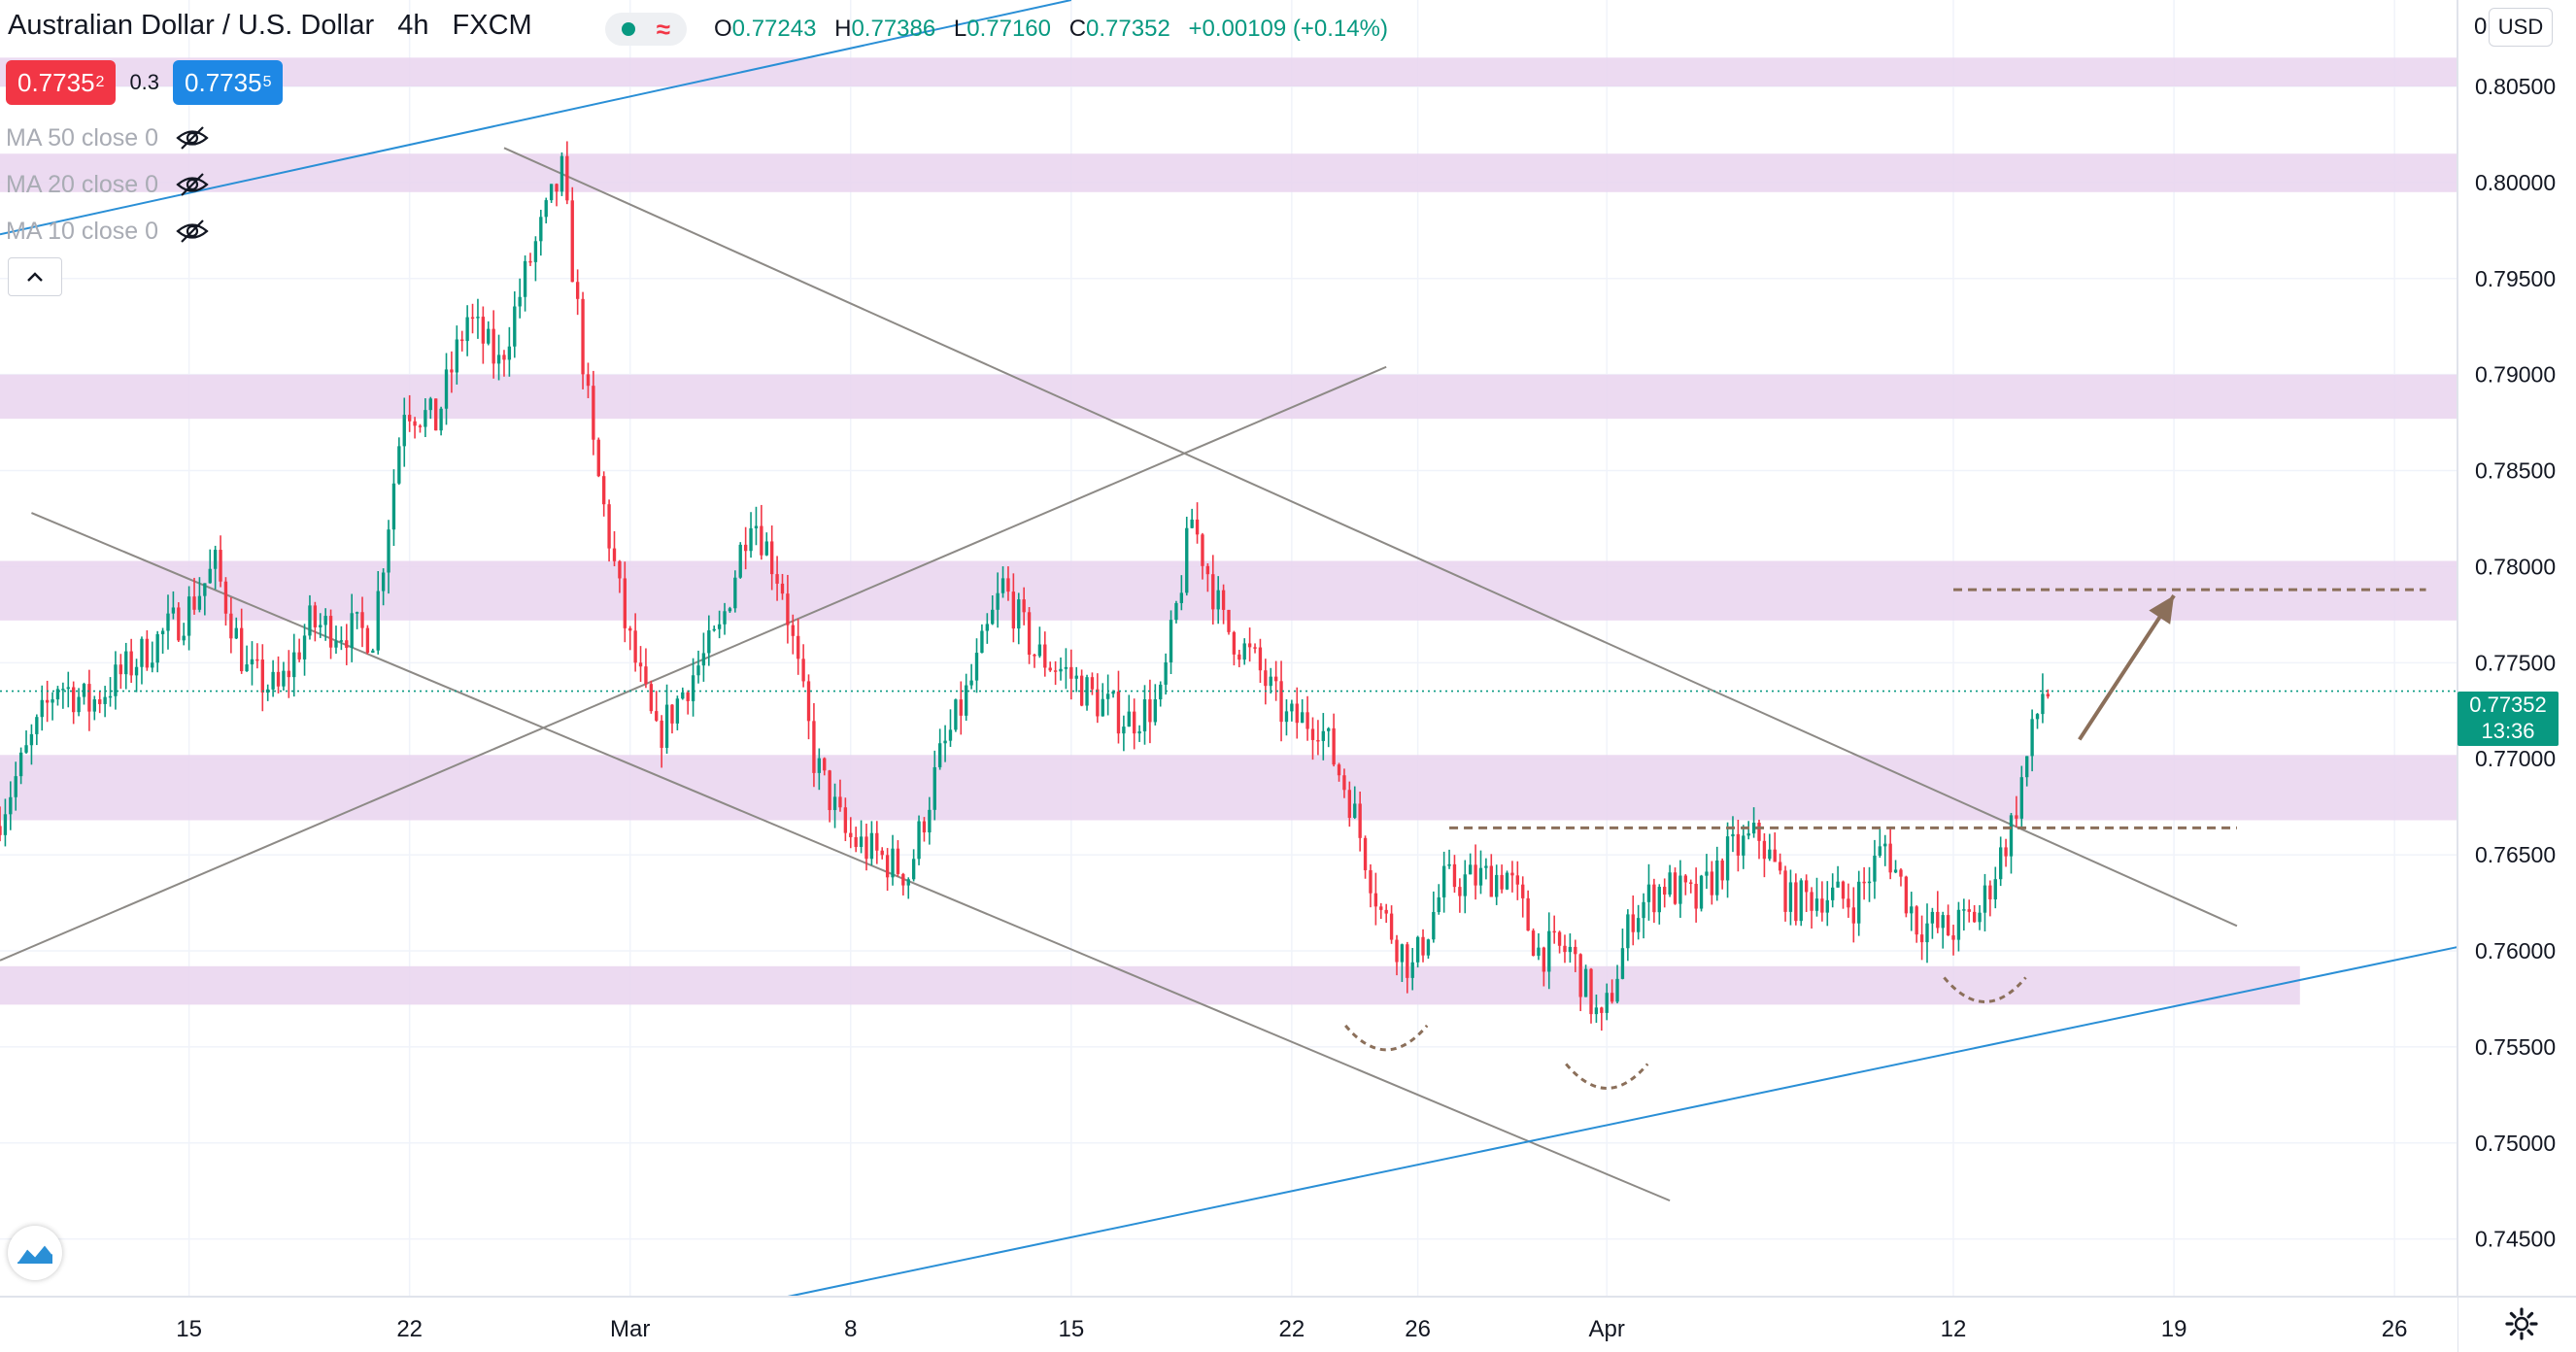  I want to click on buy-button: 0.7735 5, so click(228, 82).